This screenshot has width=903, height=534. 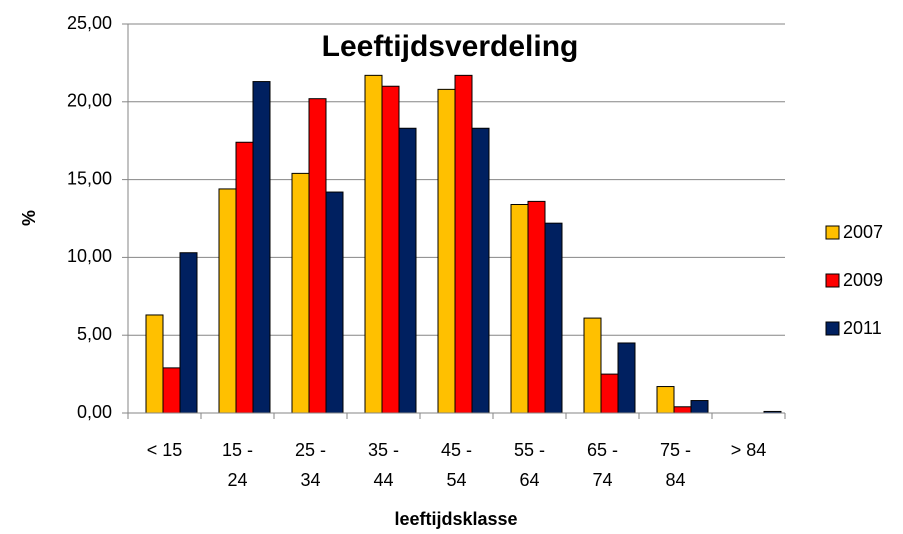 What do you see at coordinates (29, 218) in the screenshot?
I see `y-axis-label: %` at bounding box center [29, 218].